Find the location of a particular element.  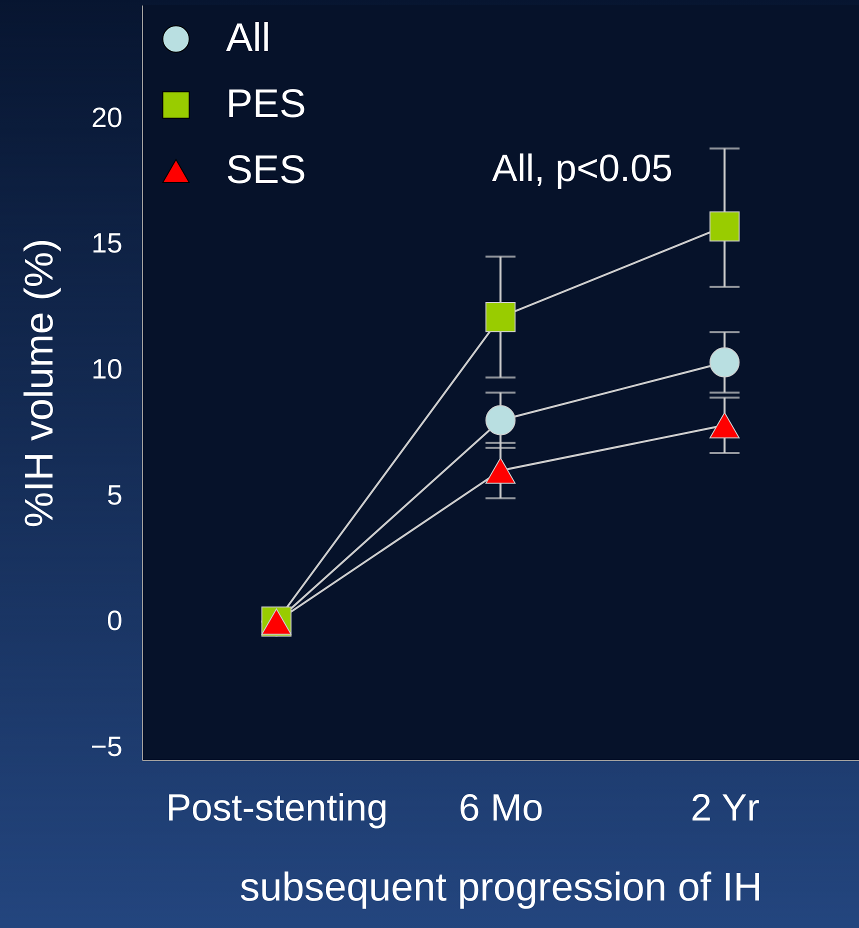

y-tick-label: 20 is located at coordinates (106, 117).